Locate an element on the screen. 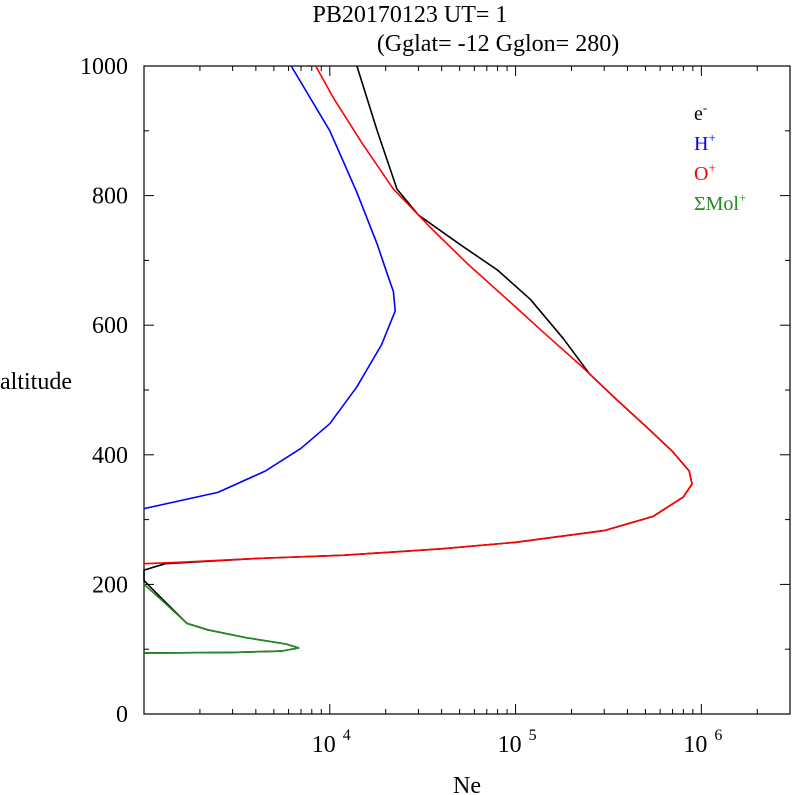  chart-title-line1: PB20170123 UT= 1 is located at coordinates (410, 15).